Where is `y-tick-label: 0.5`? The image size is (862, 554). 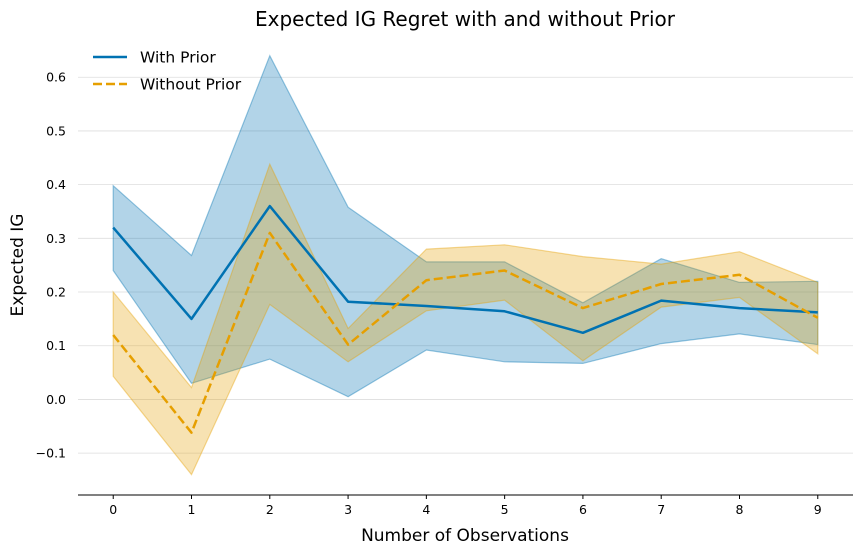 y-tick-label: 0.5 is located at coordinates (56, 130).